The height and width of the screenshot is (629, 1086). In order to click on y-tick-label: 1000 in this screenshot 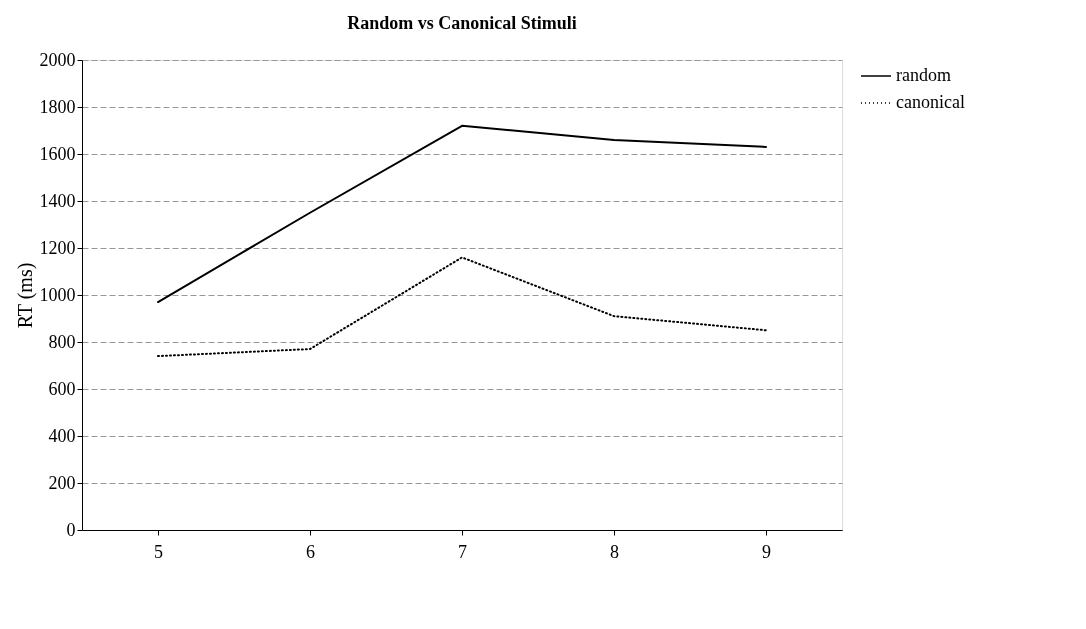, I will do `click(57, 294)`.